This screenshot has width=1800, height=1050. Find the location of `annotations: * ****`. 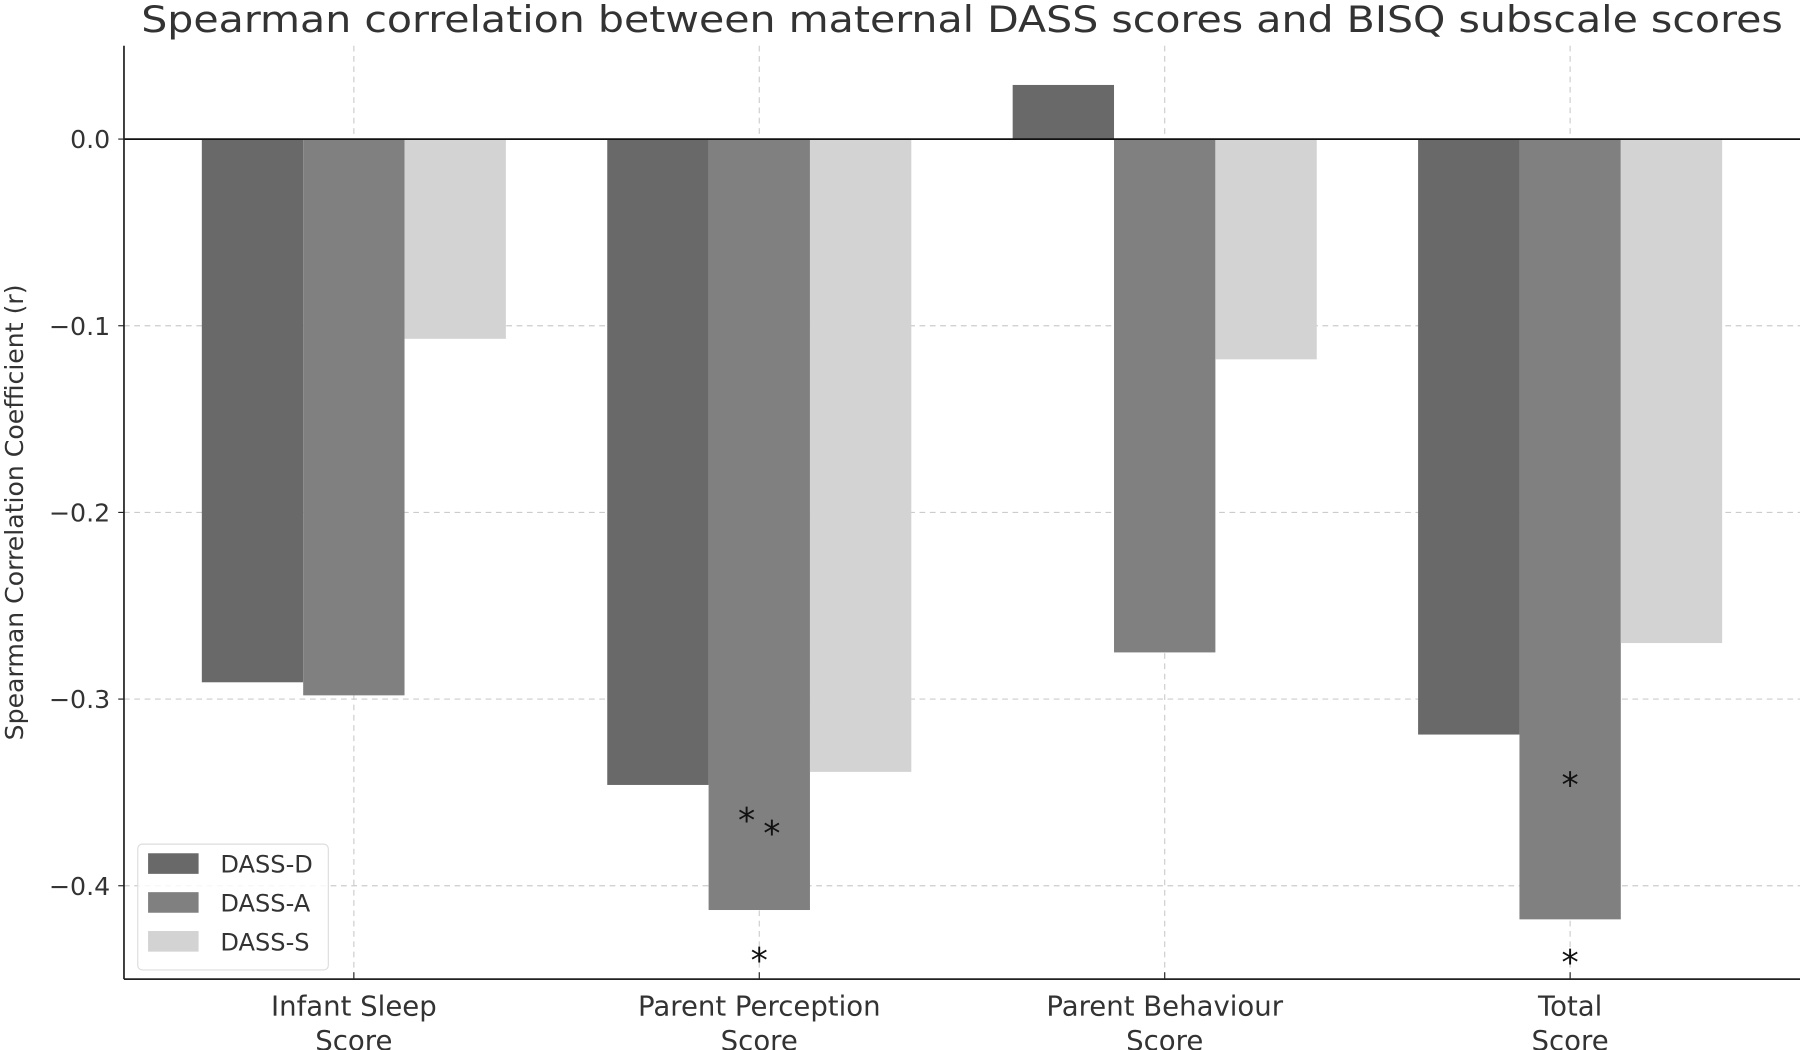

annotations: * **** is located at coordinates (1158, 875).